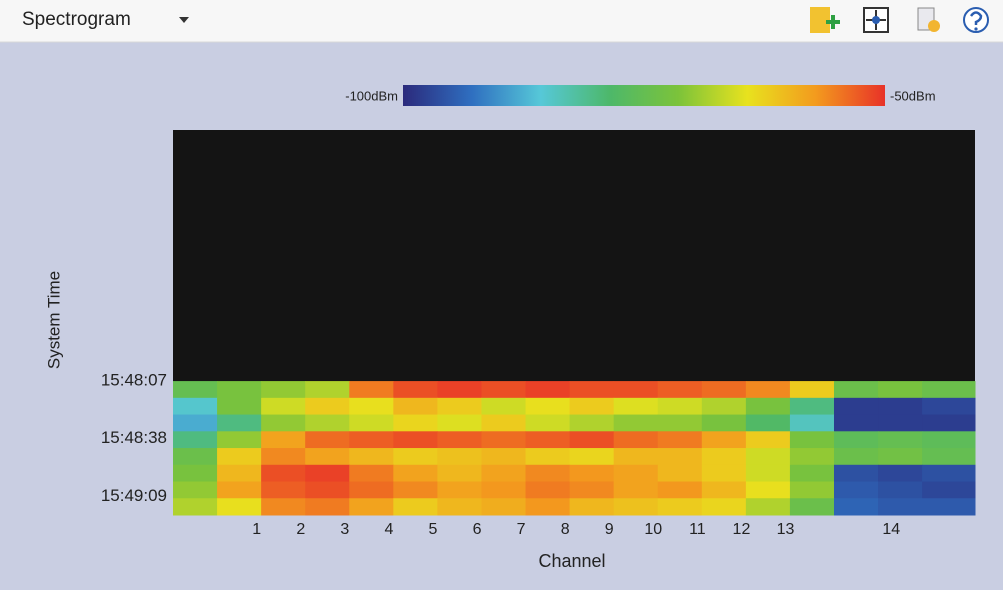 This screenshot has width=1003, height=590. What do you see at coordinates (976, 20) in the screenshot?
I see `help-icon` at bounding box center [976, 20].